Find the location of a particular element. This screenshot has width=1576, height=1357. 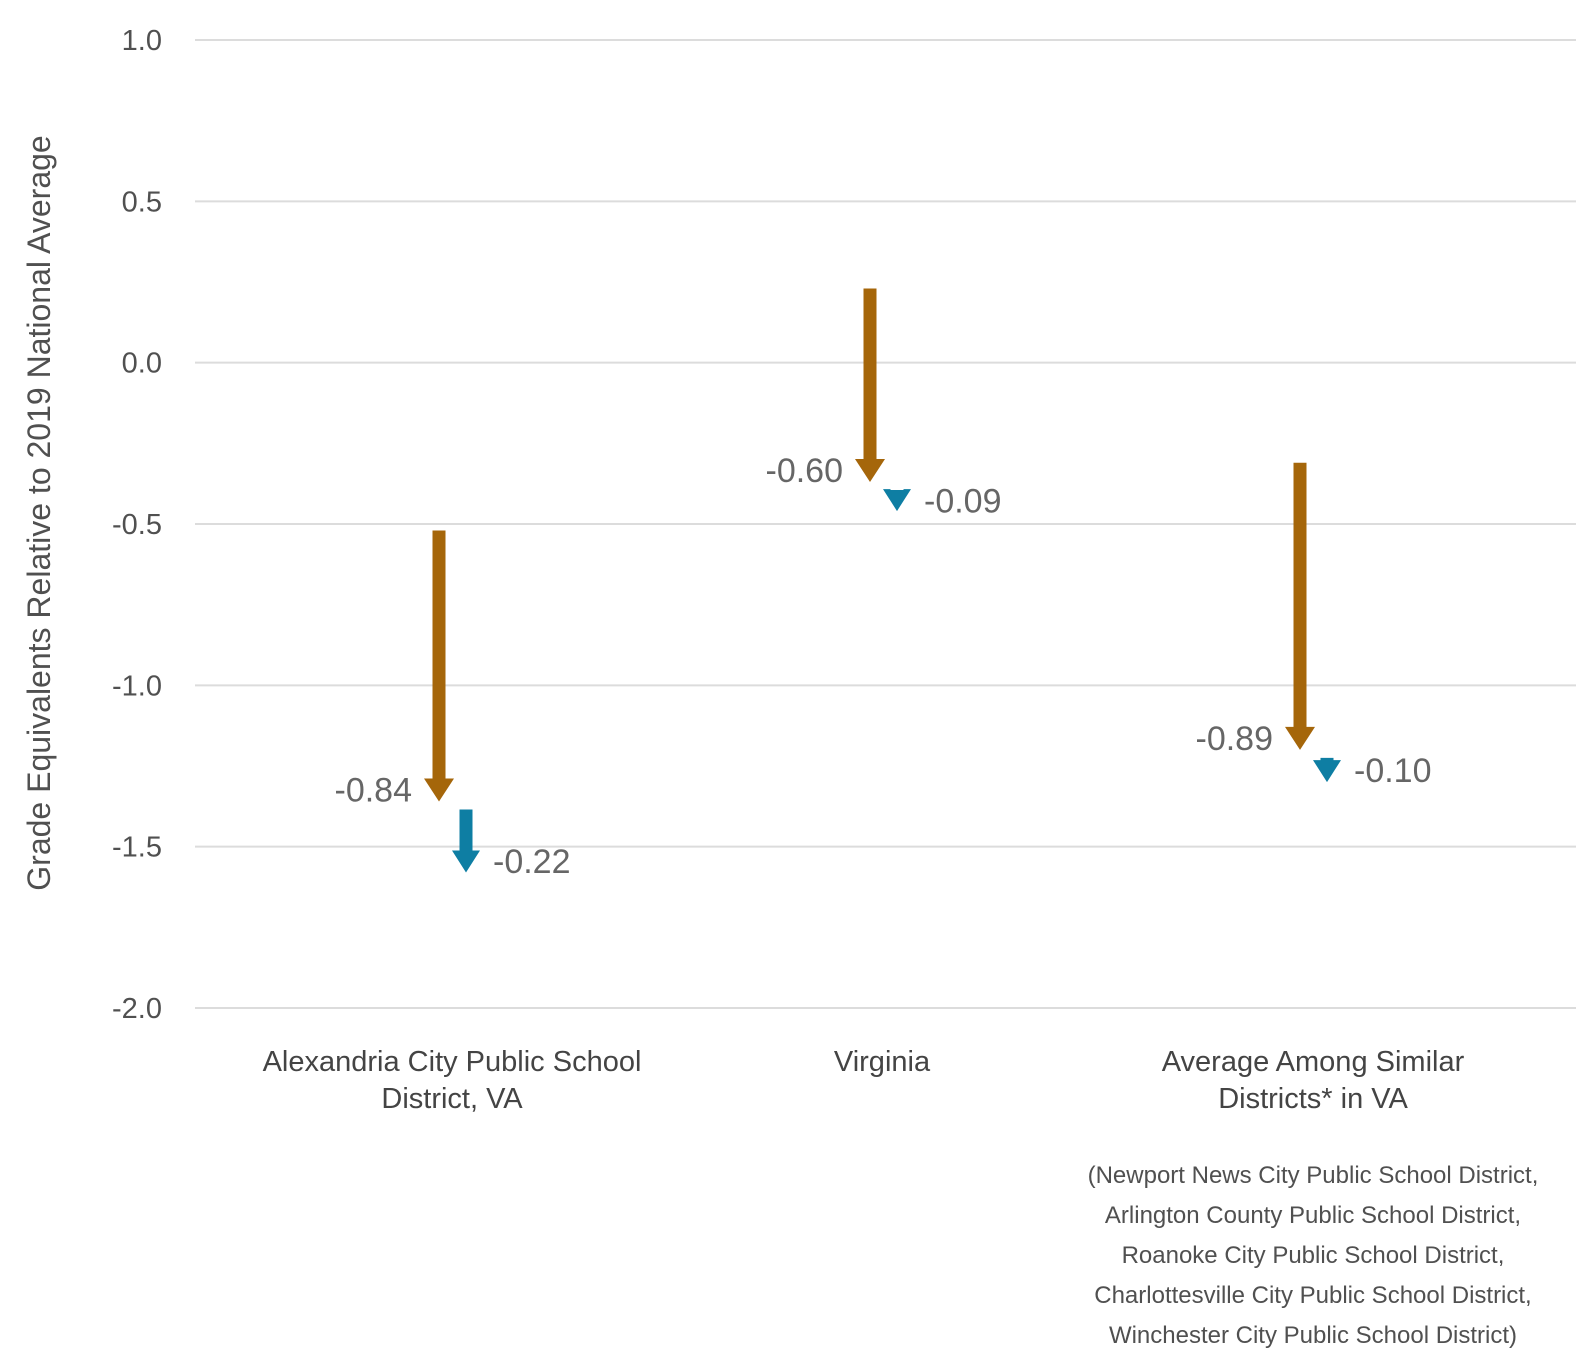

y-tick-label: 0.5 is located at coordinates (142, 202).